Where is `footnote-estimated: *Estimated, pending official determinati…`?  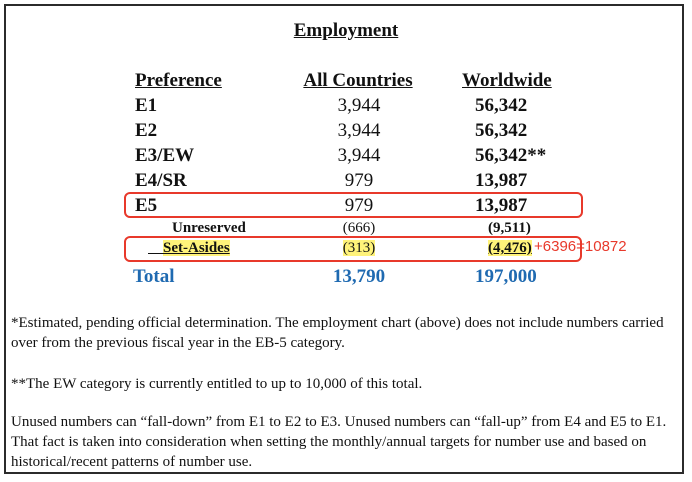 footnote-estimated: *Estimated, pending official determinati… is located at coordinates (337, 333).